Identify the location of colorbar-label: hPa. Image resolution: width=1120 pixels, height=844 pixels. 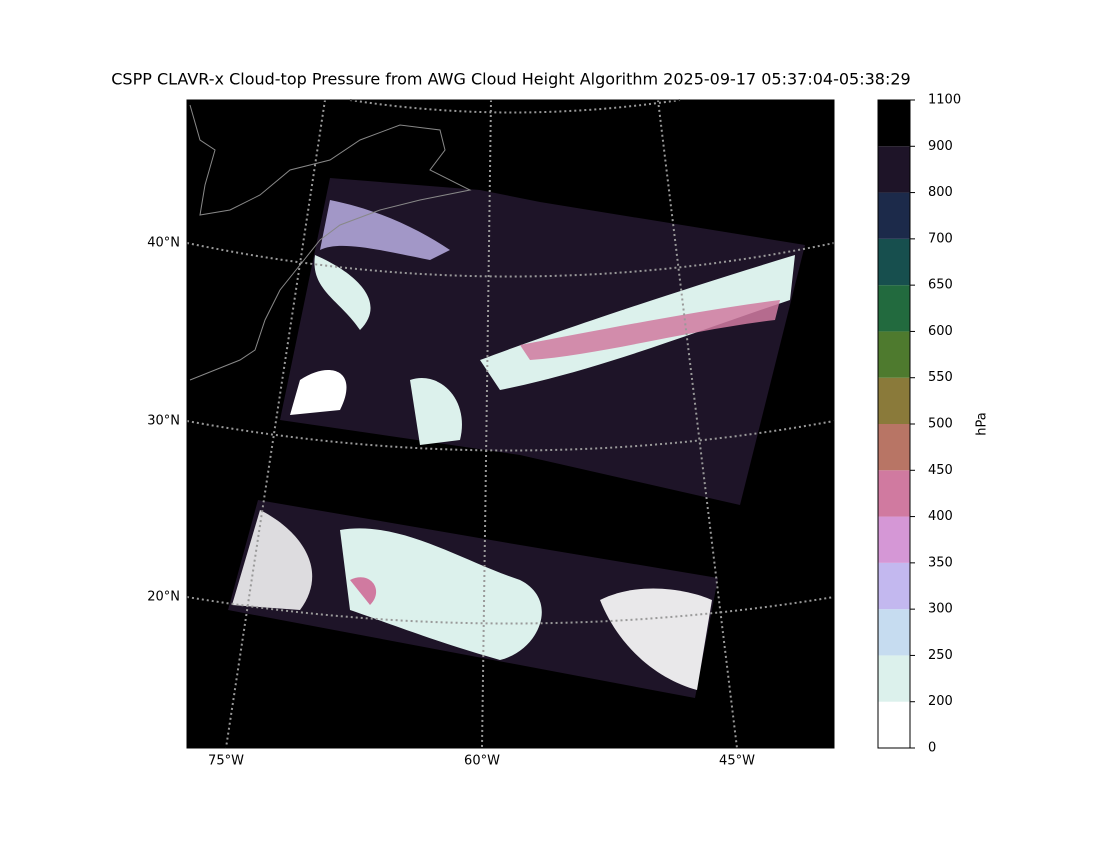
(982, 423).